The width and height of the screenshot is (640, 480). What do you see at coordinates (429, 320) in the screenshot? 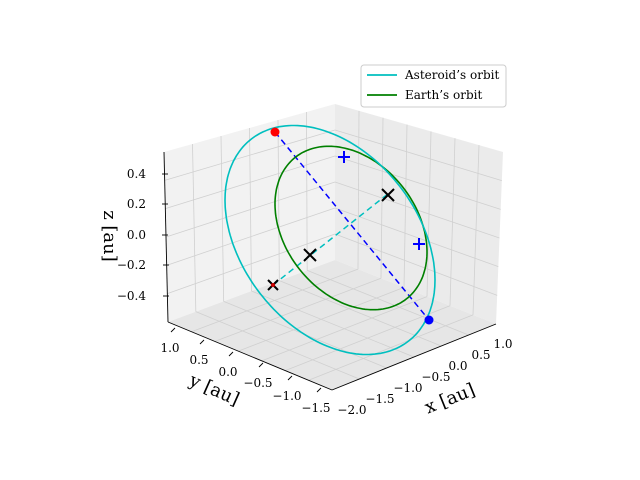
I see `perihelion-marker` at bounding box center [429, 320].